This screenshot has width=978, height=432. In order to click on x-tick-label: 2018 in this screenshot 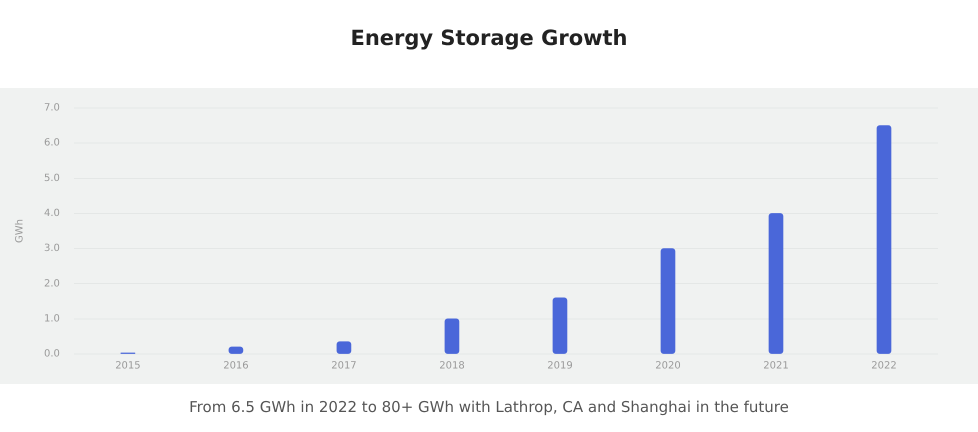, I will do `click(452, 366)`.